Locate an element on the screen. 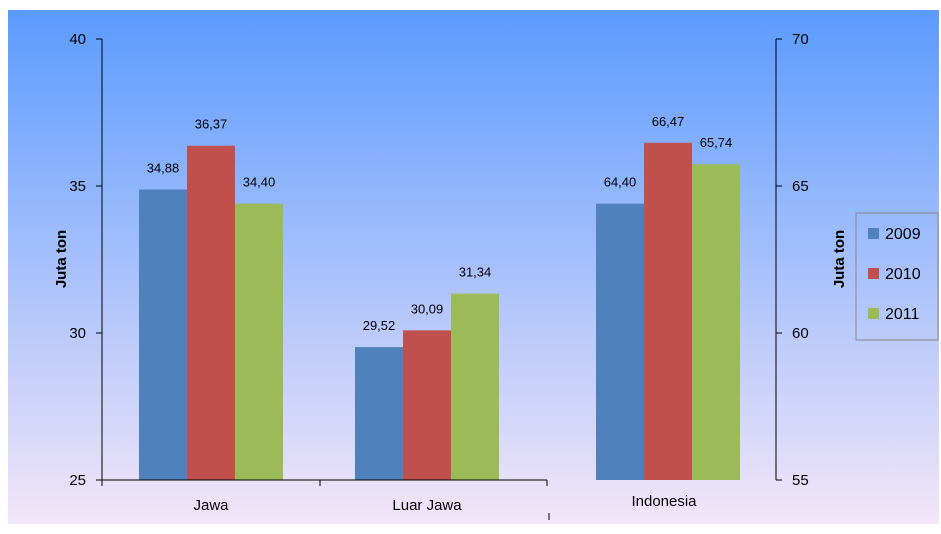  legend: 2009 2010 2011 is located at coordinates (897, 276).